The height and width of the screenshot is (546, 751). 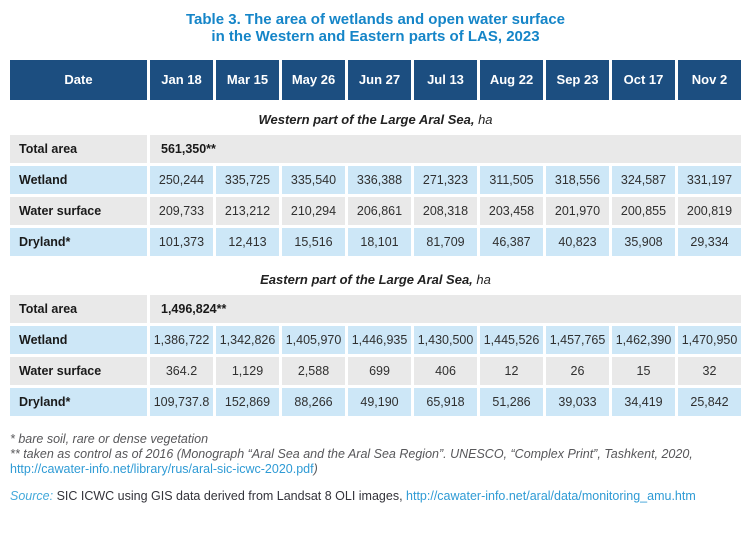 I want to click on data-cell: 12,413, so click(x=247, y=241).